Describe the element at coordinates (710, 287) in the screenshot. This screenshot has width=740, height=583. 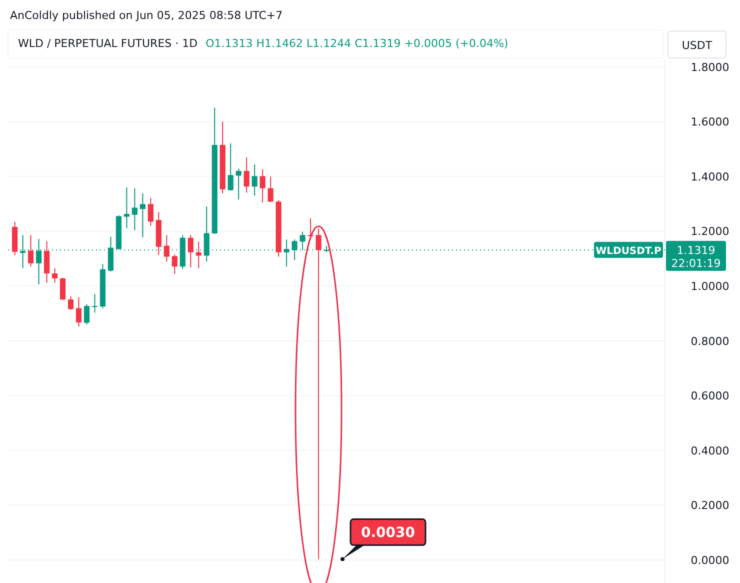
I see `y-tick-label: 1.0000` at that location.